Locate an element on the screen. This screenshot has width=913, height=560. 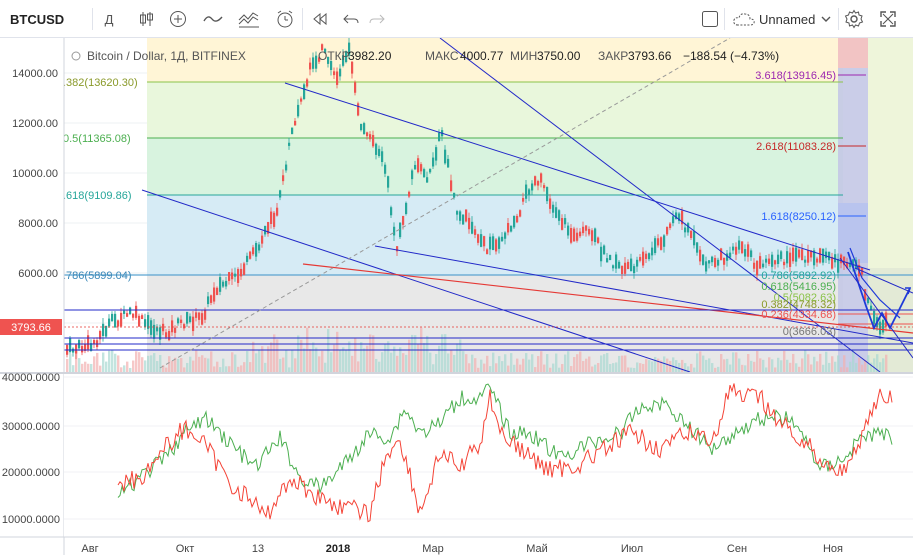
fib-right-label: 3.618(13916.45) is located at coordinates (795, 76).